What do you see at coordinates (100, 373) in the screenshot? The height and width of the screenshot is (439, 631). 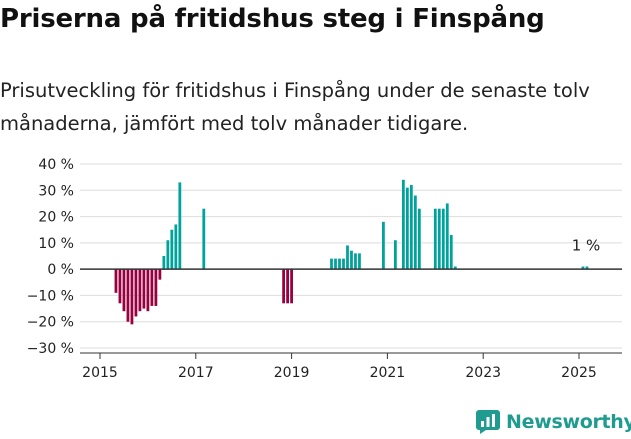 I see `x-tick-label: 2015` at bounding box center [100, 373].